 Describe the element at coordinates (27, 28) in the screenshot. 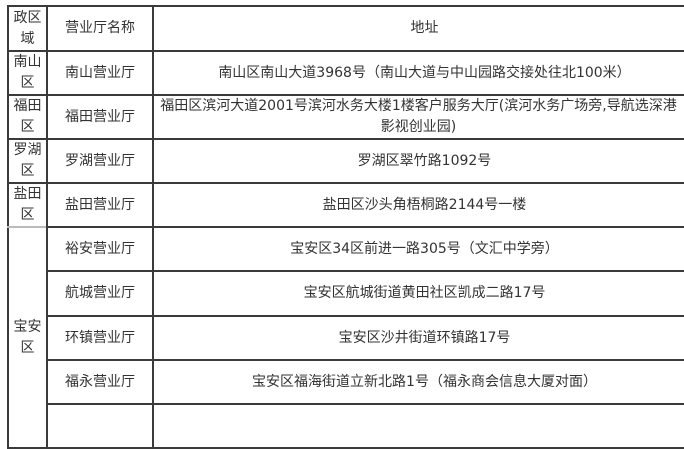

I see `header-region: 政区域` at that location.